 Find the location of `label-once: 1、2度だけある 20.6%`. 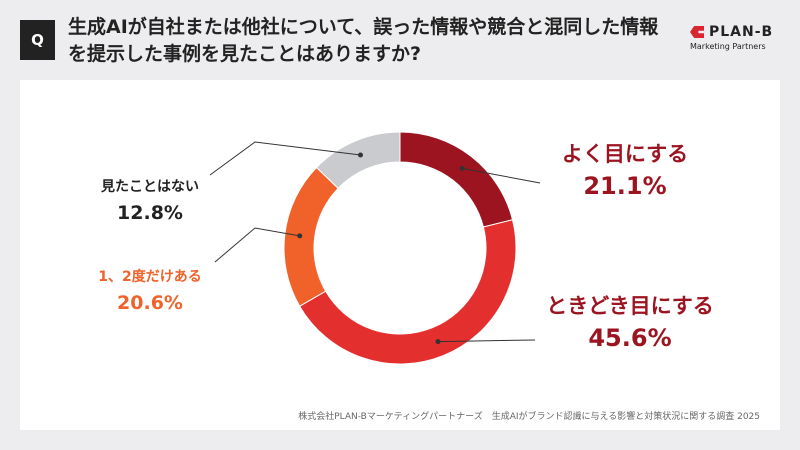

label-once: 1、2度だけある 20.6% is located at coordinates (150, 290).